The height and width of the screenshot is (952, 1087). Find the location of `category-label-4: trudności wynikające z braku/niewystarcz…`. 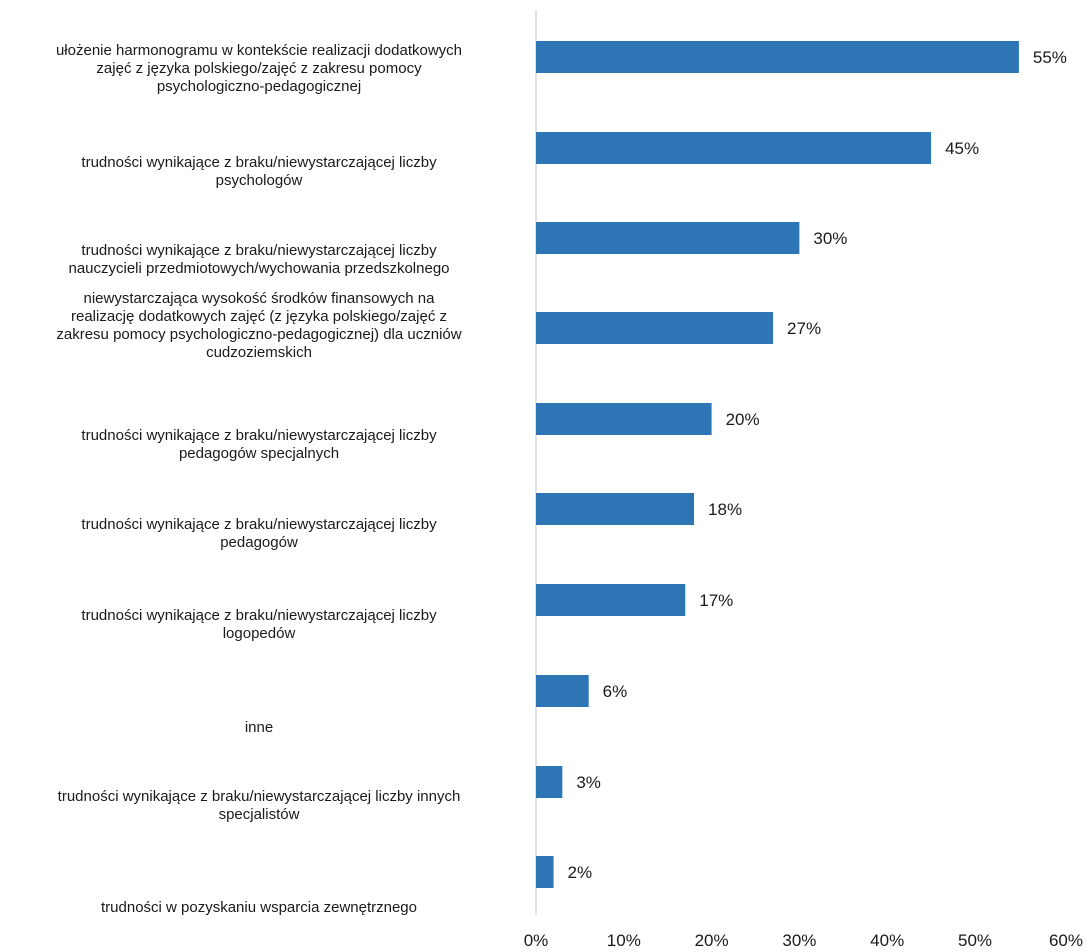

category-label-4: trudności wynikające z braku/niewystarcz… is located at coordinates (259, 445).